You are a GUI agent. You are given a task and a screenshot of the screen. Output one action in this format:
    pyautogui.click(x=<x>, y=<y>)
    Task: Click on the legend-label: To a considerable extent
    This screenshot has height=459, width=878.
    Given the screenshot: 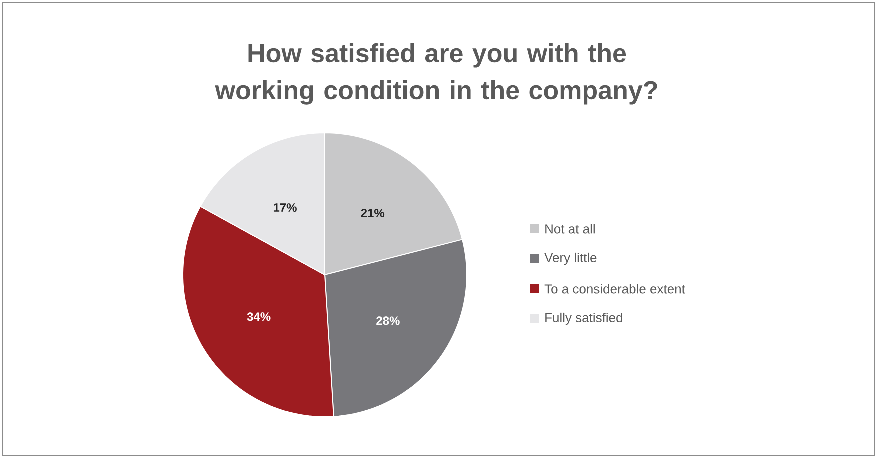 What is the action you would take?
    pyautogui.click(x=615, y=289)
    